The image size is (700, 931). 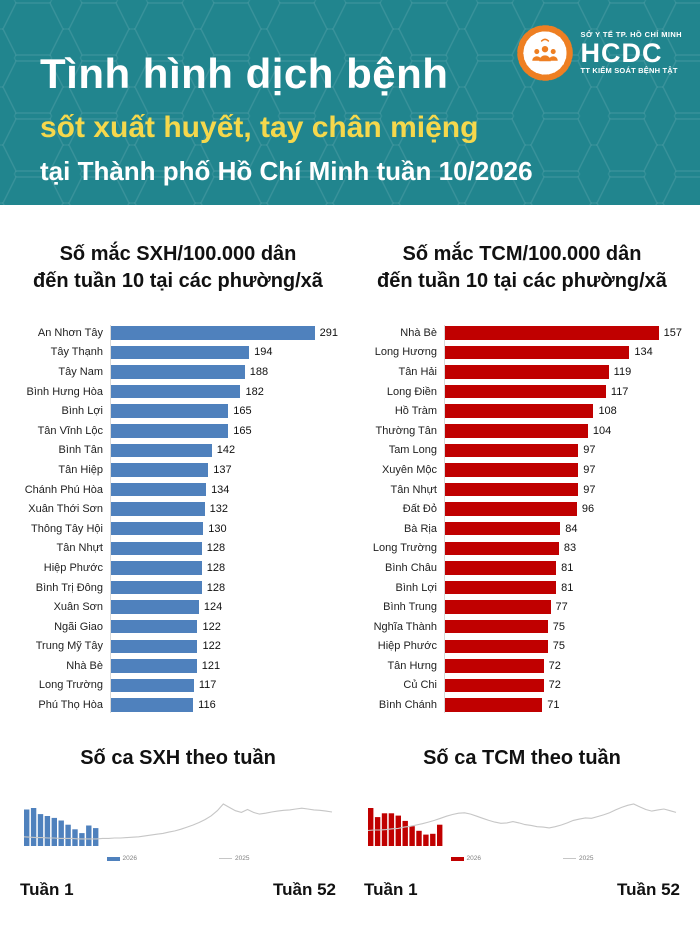 What do you see at coordinates (563, 685) in the screenshot?
I see `bar-track: 72` at bounding box center [563, 685].